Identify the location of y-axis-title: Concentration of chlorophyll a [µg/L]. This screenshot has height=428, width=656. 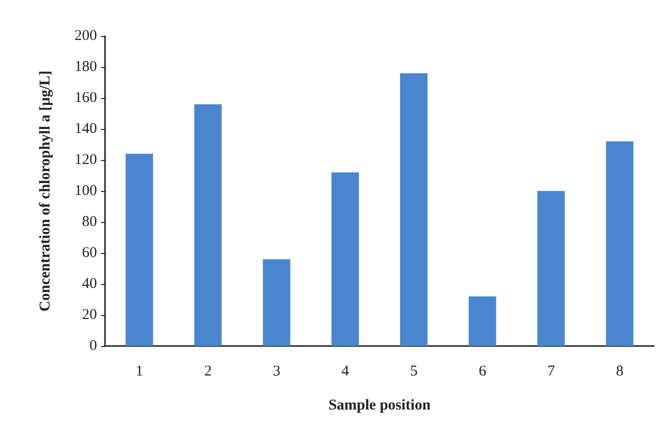
(46, 191).